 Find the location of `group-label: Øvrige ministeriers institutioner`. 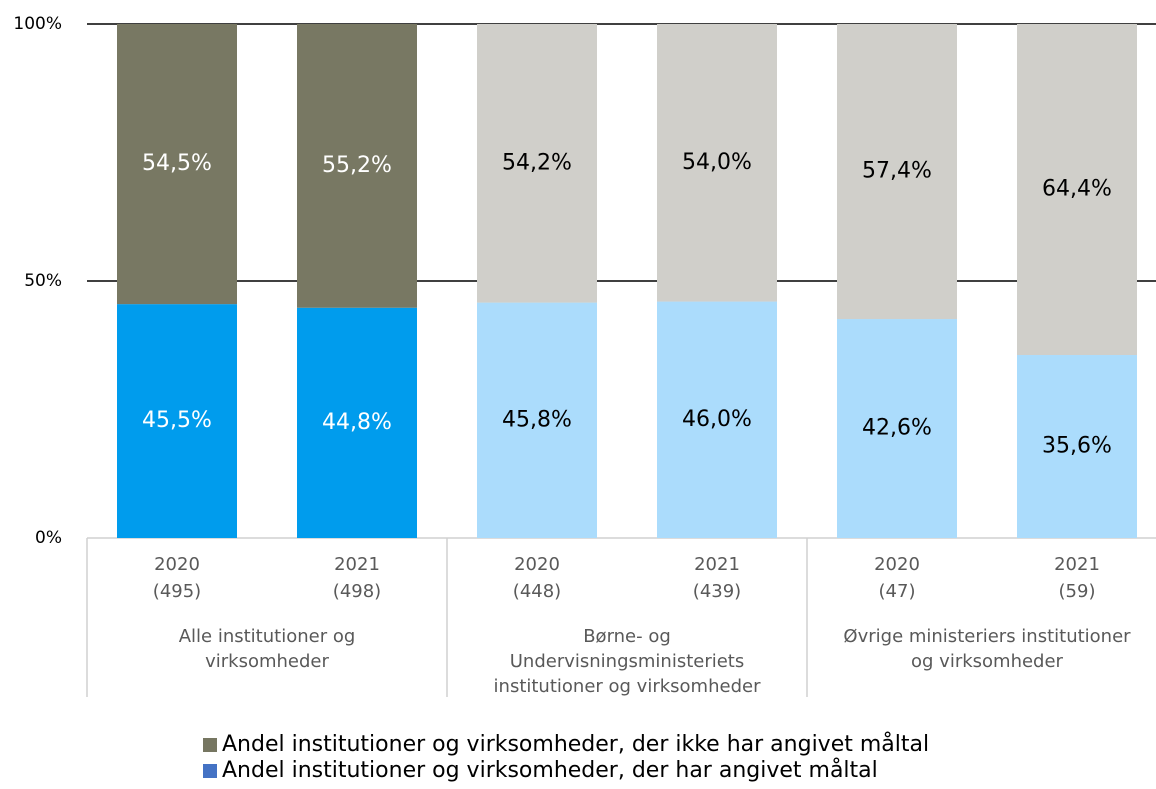

group-label: Øvrige ministeriers institutioner is located at coordinates (987, 636).